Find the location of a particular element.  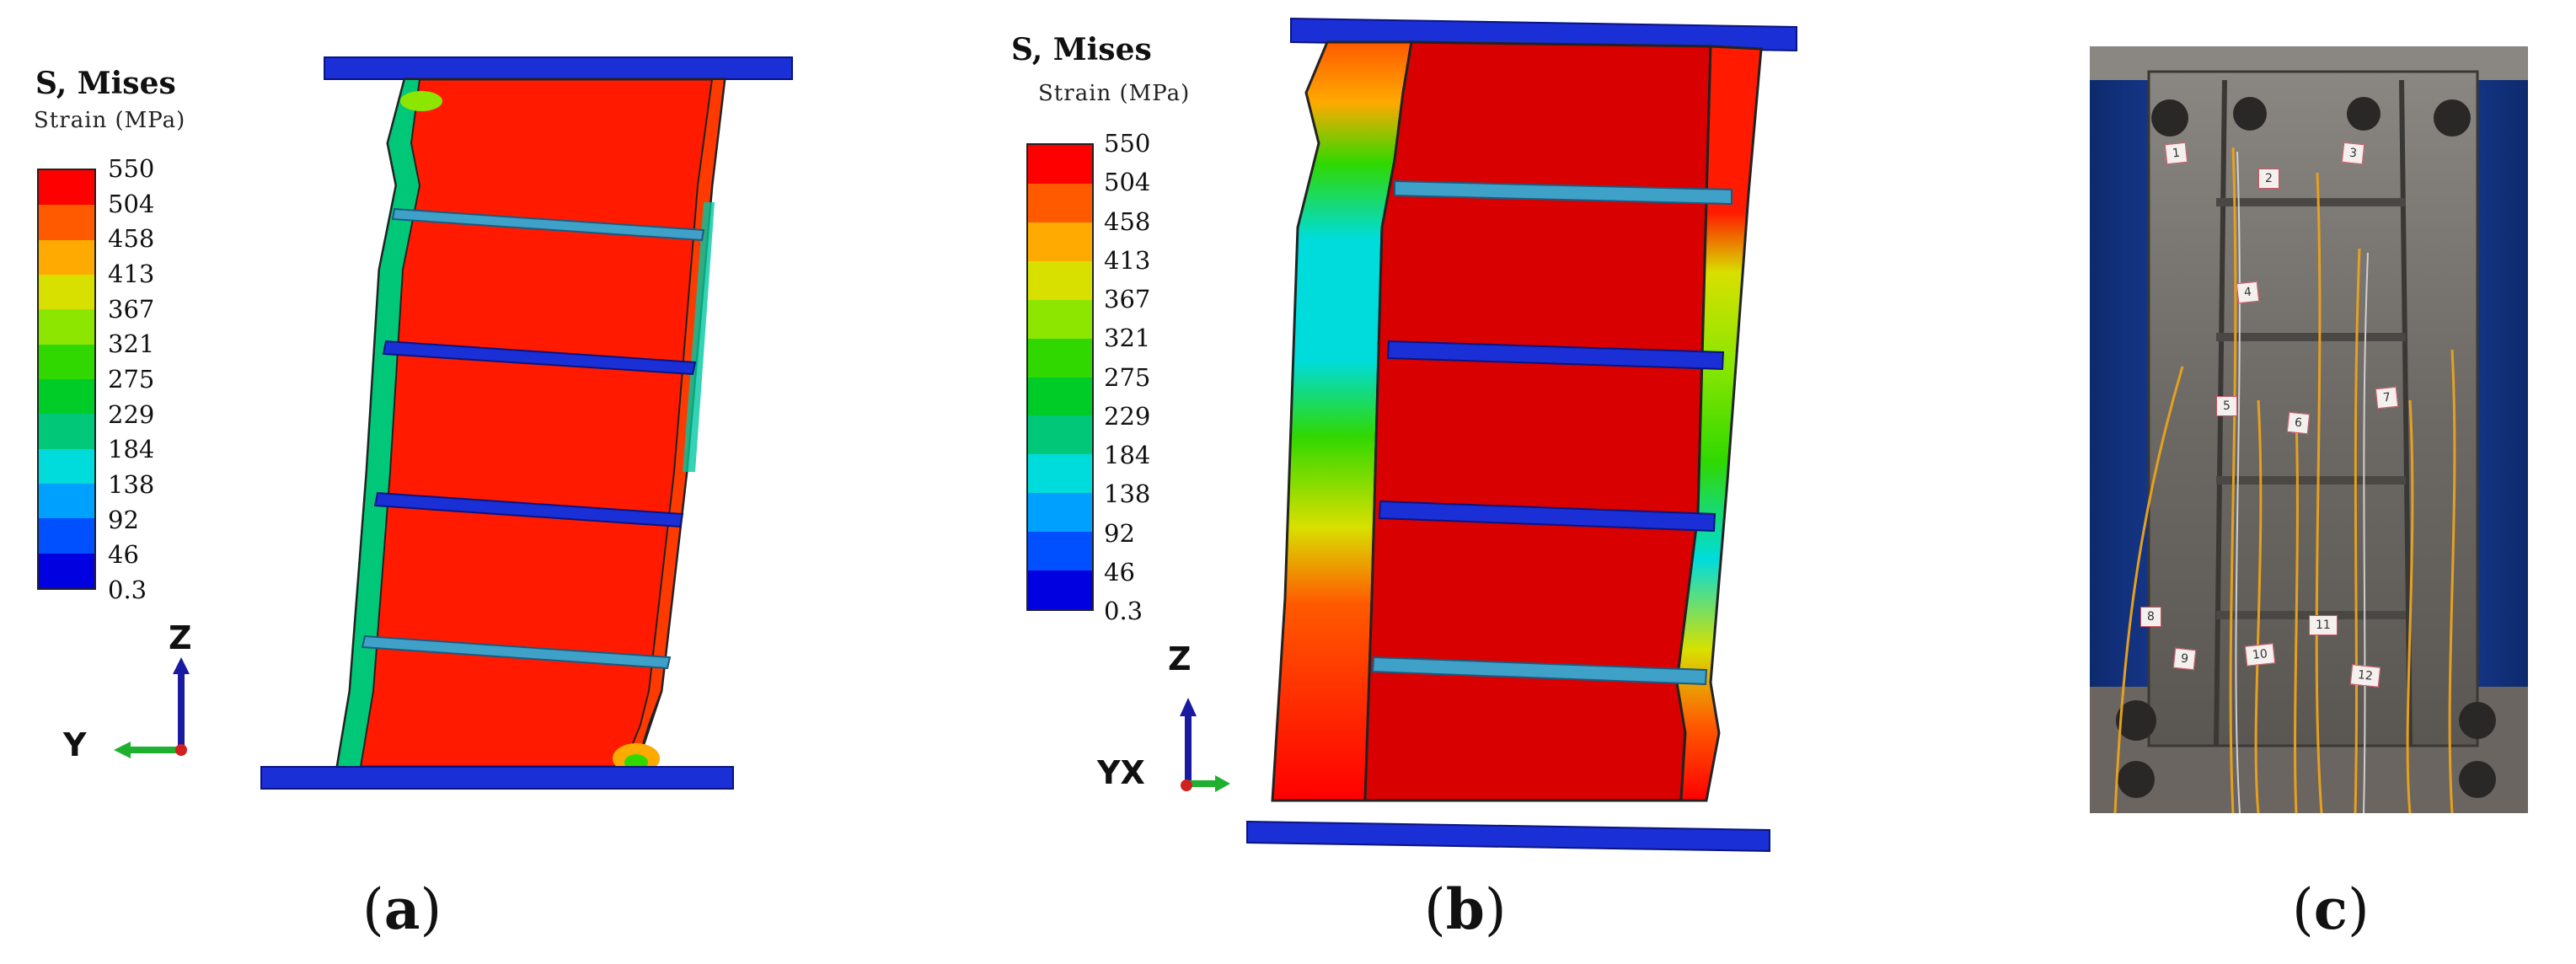

panel-label-b: (b) is located at coordinates (1466, 909).